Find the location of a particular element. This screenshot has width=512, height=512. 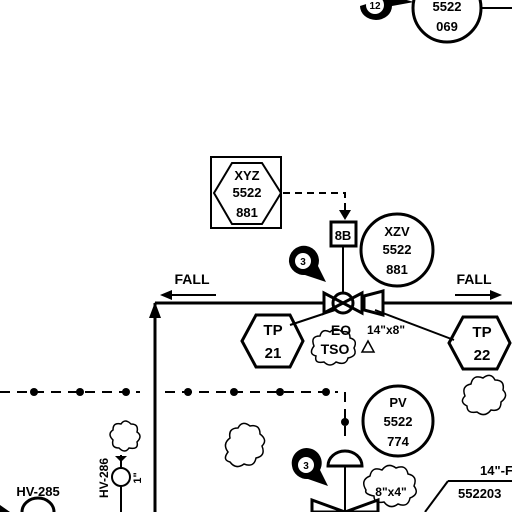

tp22-line2: 22 is located at coordinates (482, 355).